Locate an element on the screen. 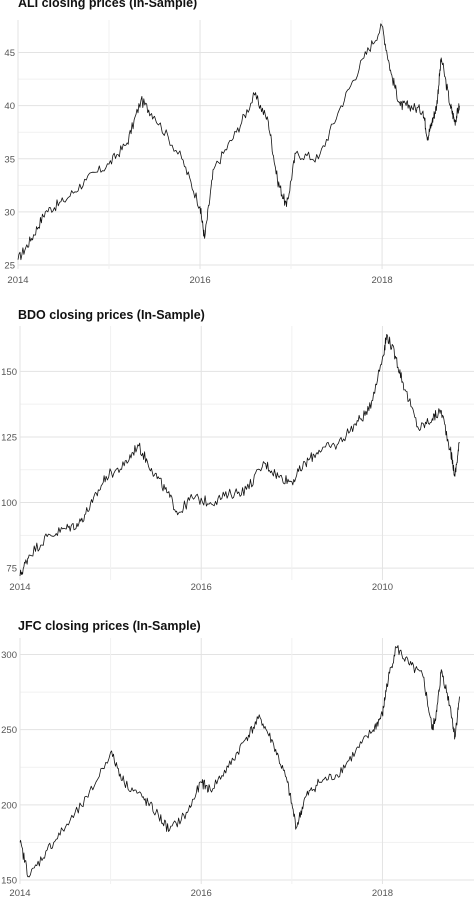 The width and height of the screenshot is (474, 901). y-tick-label: 300 is located at coordinates (9, 655).